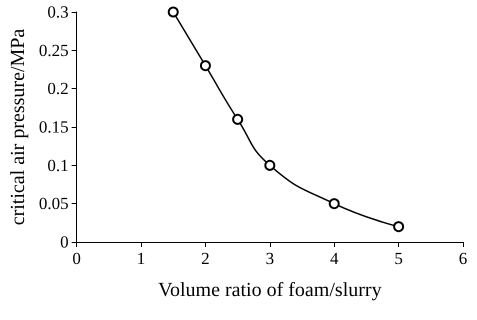  I want to click on y-tick-label: 0.1, so click(58, 165).